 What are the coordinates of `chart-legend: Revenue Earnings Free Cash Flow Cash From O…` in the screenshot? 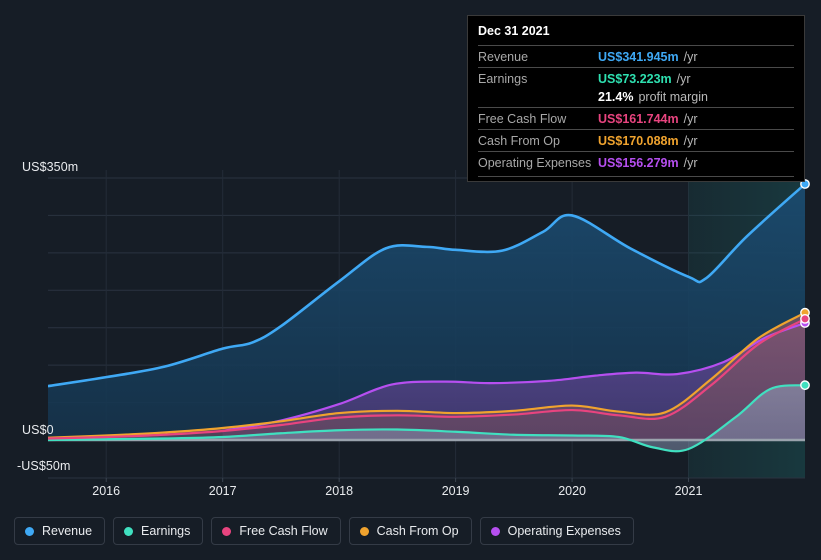 It's located at (324, 531).